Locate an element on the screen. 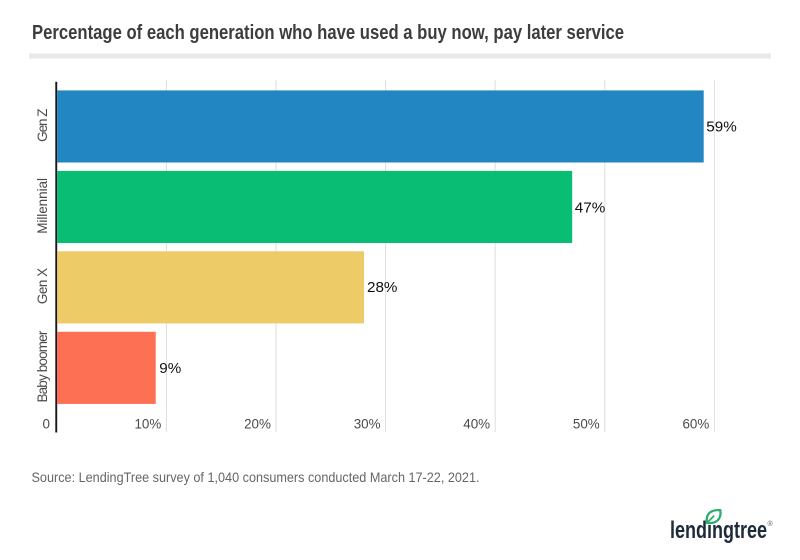  svg-text: lendıngtree is located at coordinates (718, 530).